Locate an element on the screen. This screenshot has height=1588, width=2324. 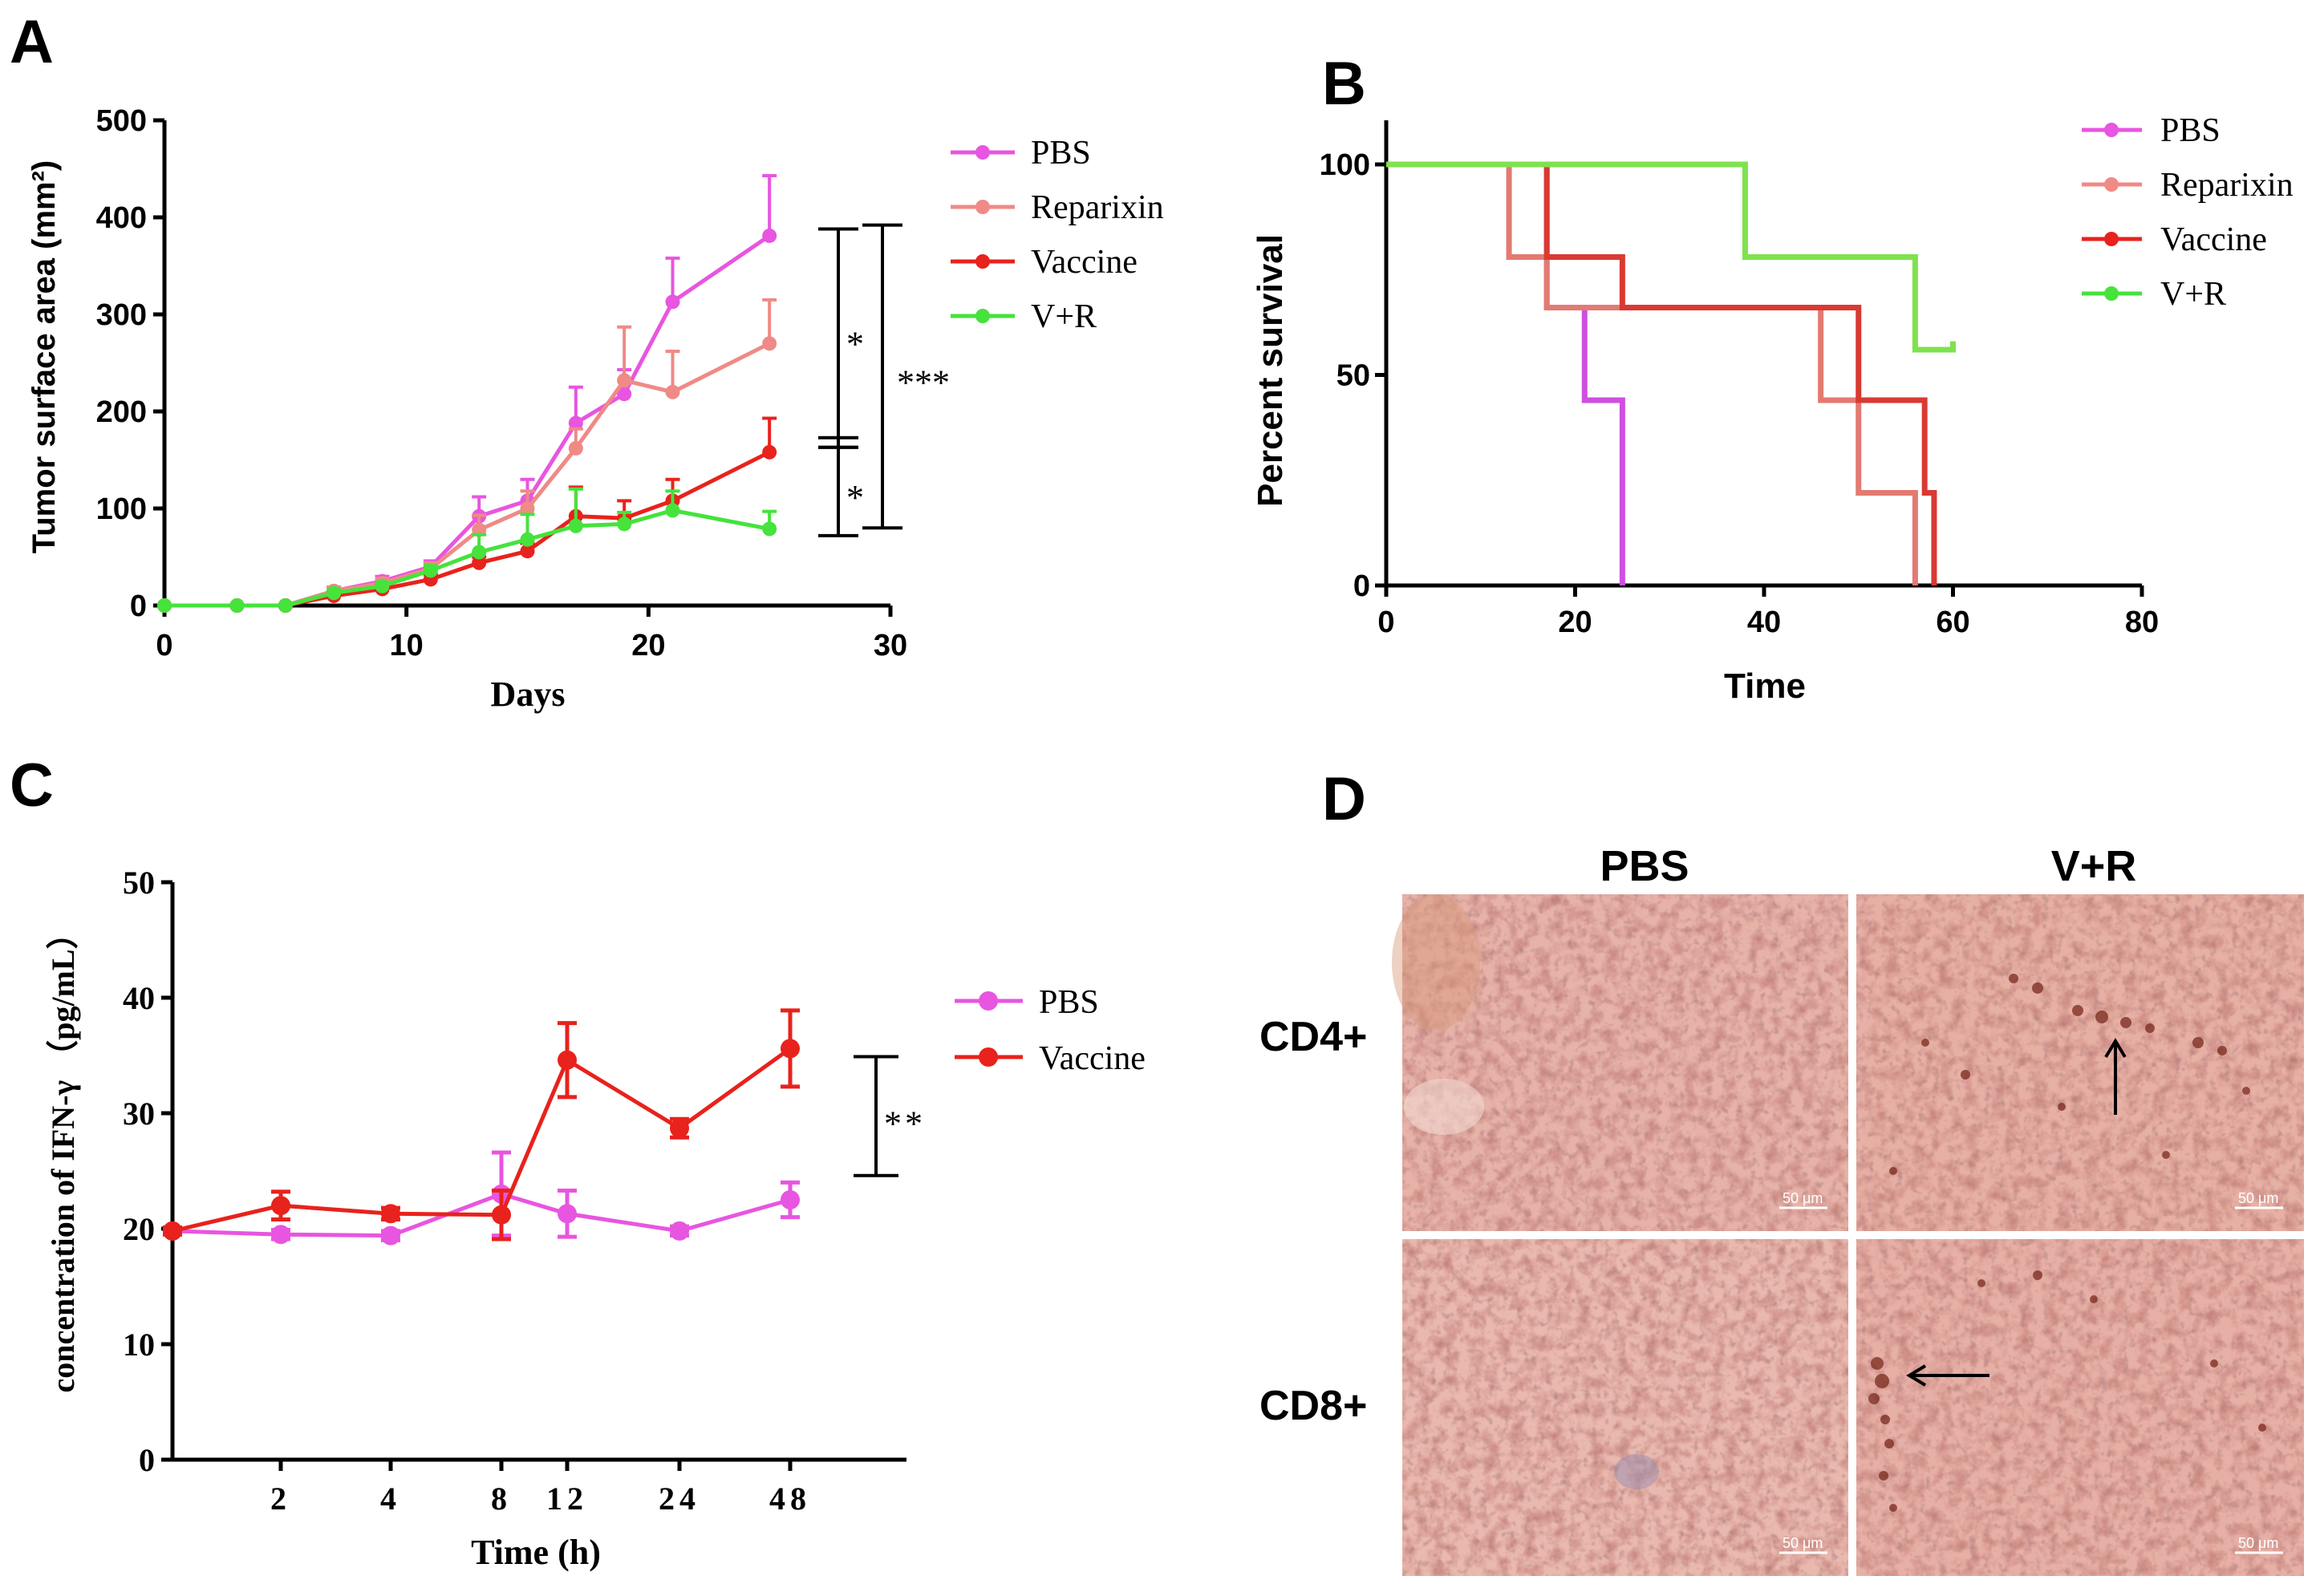
series-vr is located at coordinates (467, 550).